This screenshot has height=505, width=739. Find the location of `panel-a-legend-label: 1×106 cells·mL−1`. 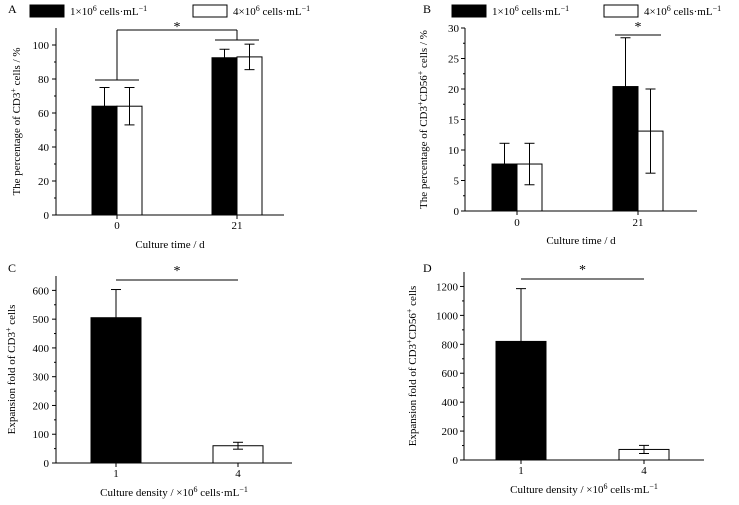

panel-a-legend-label: 1×106 cells·mL−1 is located at coordinates (108, 11).